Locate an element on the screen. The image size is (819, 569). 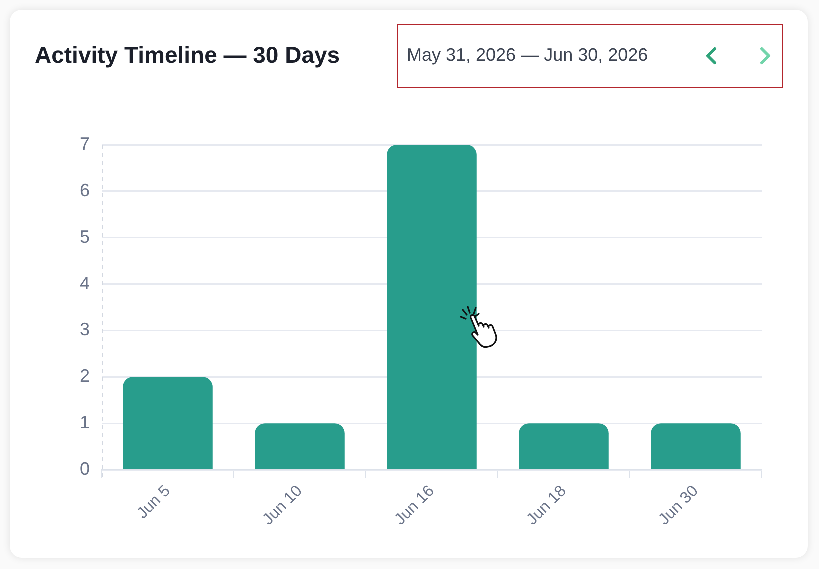
y-tick-label: 7 is located at coordinates (85, 144).